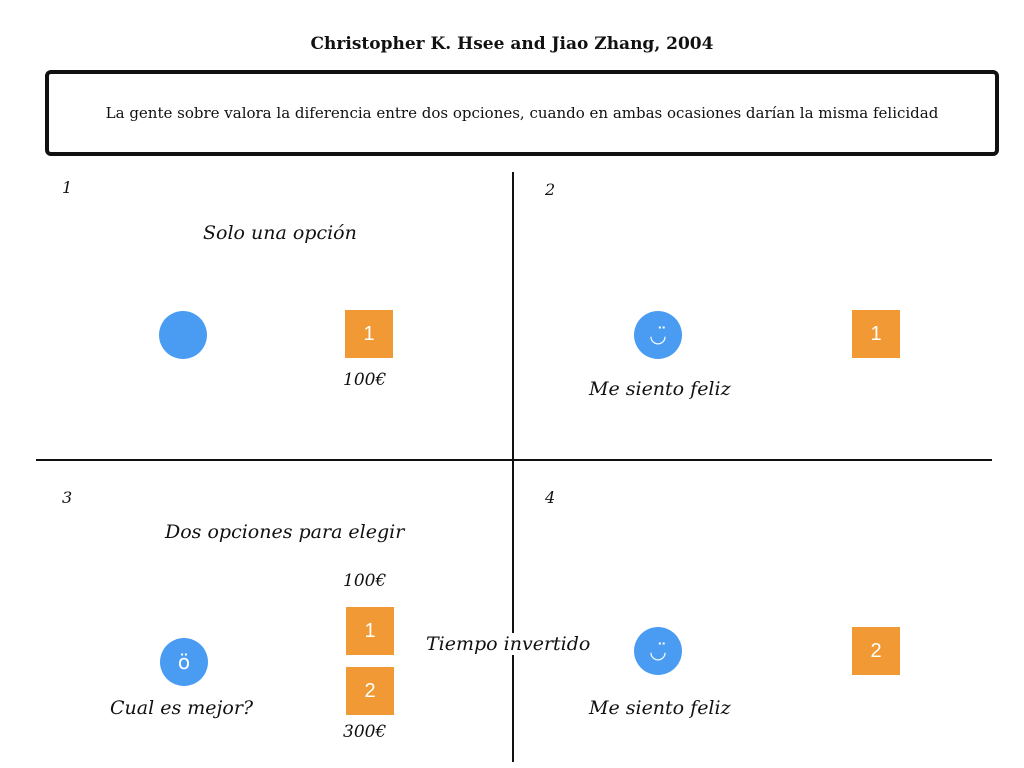 This screenshot has width=1024, height=768. Describe the element at coordinates (550, 497) in the screenshot. I see `quadrant-4-number: 4` at that location.